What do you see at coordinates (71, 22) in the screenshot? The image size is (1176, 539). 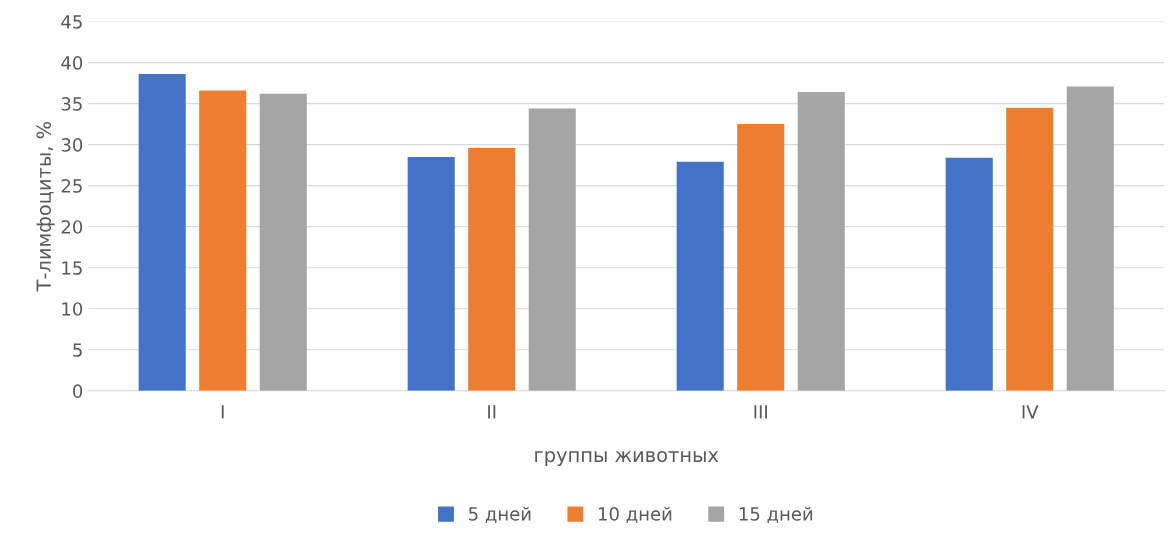 I see `y-tick-label: 45` at bounding box center [71, 22].